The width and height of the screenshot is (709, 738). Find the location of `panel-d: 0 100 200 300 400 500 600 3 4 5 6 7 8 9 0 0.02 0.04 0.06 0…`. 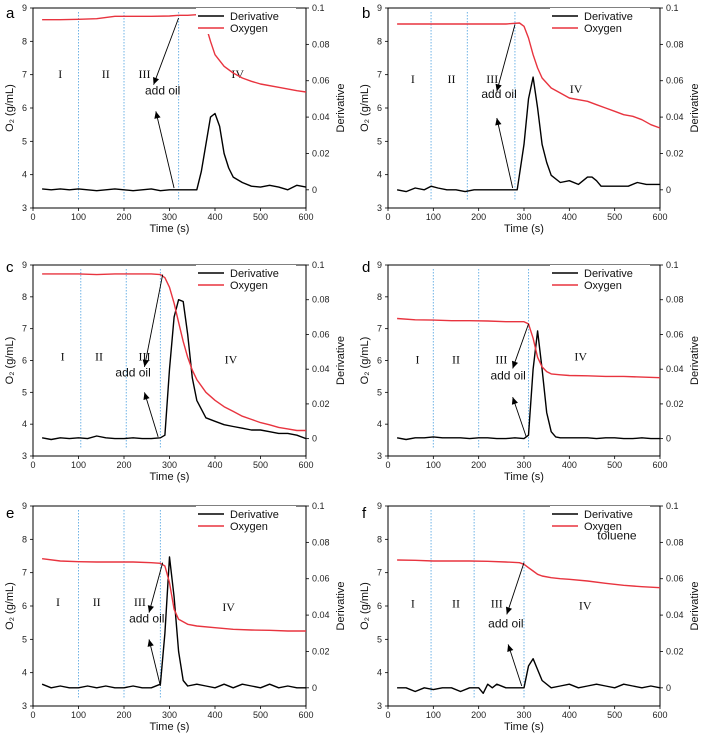

panel-d: 0 100 200 300 400 500 600 3 4 5 6 7 8 9 0 0.02 0.04 0.06 0… is located at coordinates (530, 371).